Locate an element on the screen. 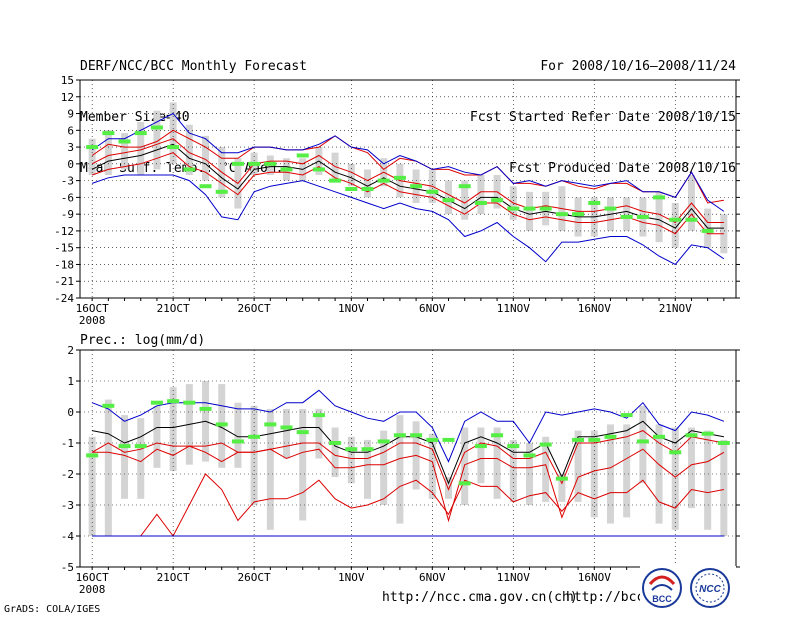 The image size is (800, 618). temp-ytick-label: 3 is located at coordinates (70, 147).